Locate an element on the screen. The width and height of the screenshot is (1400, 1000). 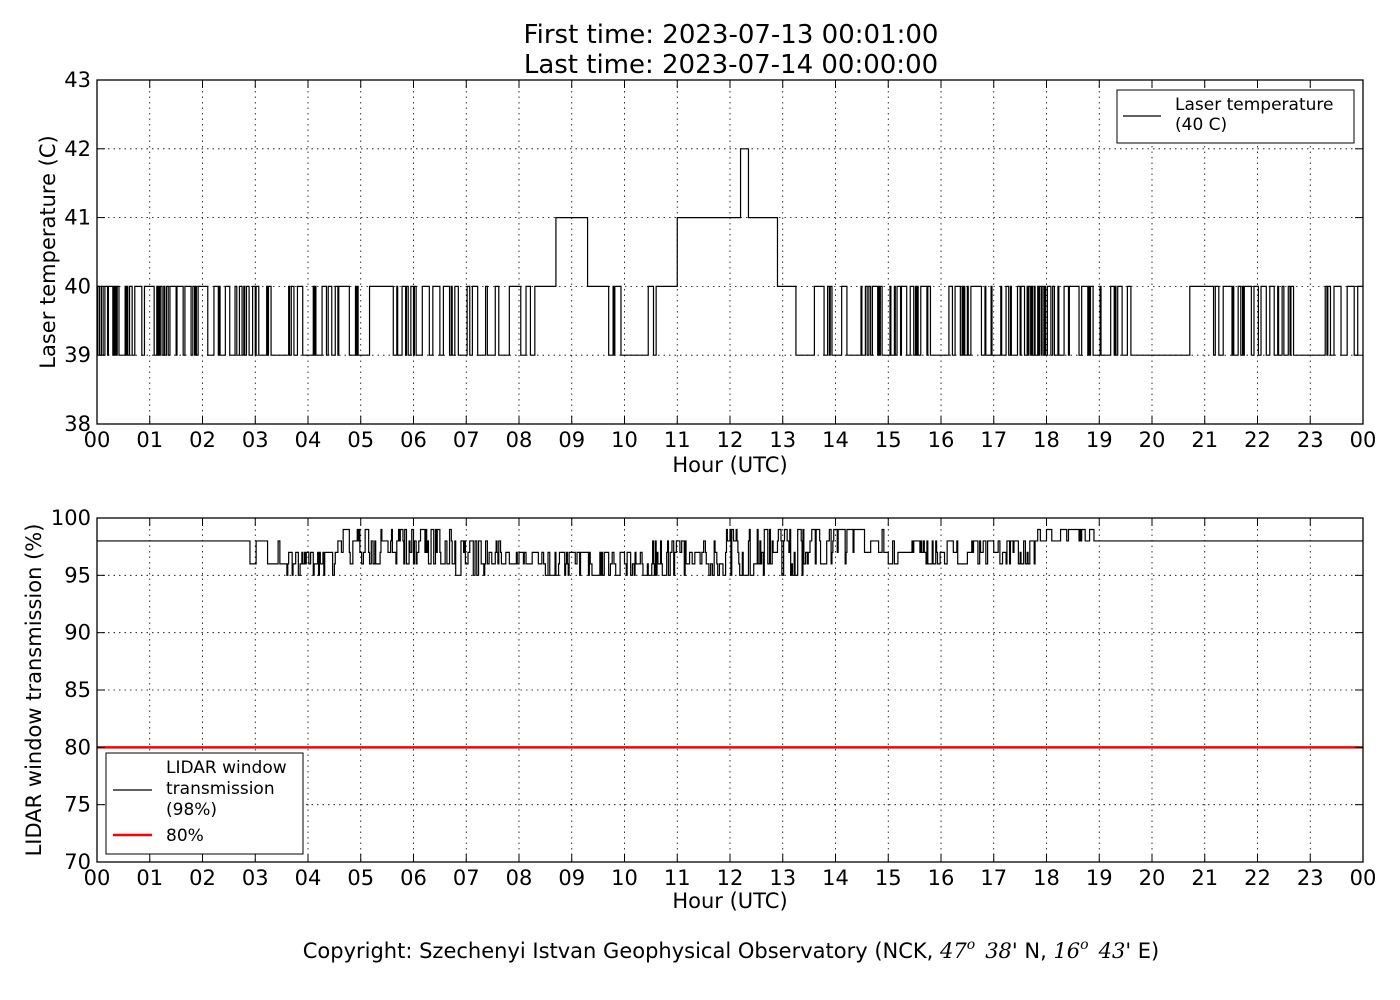
legend-label-laser-temperature: Laser temperature (40 C) is located at coordinates (1257, 115).